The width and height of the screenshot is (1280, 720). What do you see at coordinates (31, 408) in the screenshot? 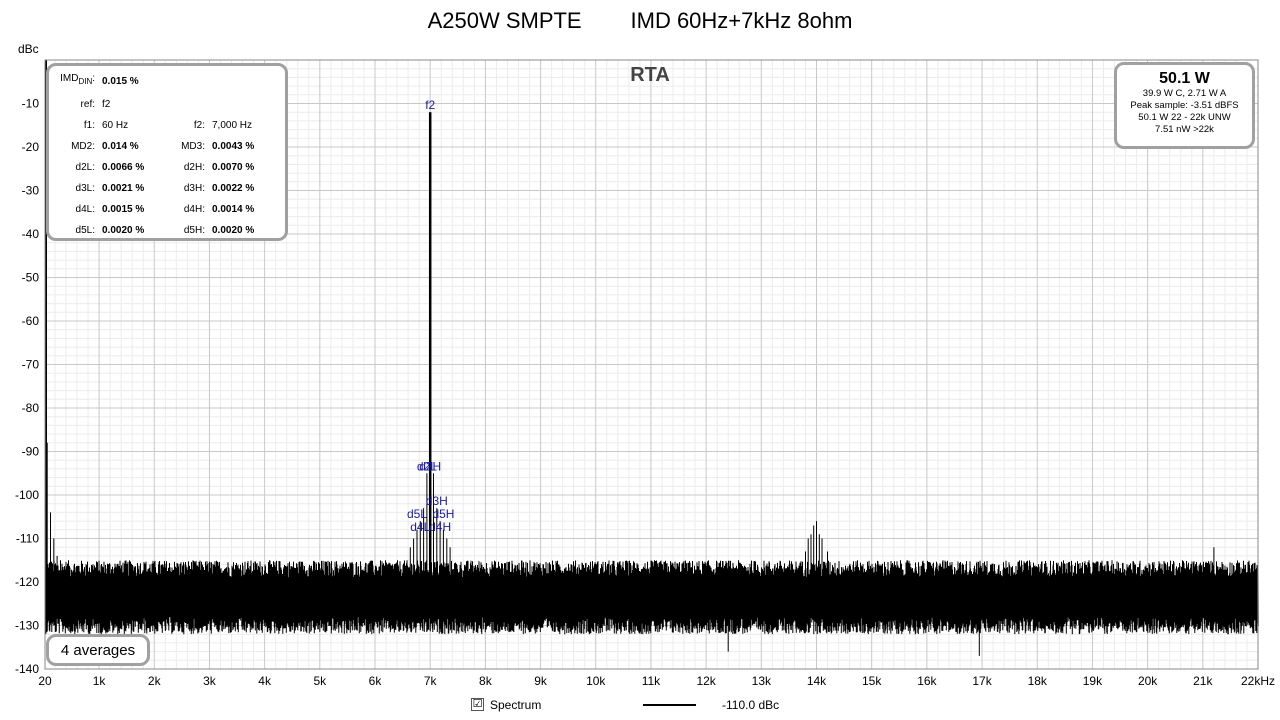
I see `y-tick-label: -80` at bounding box center [31, 408].